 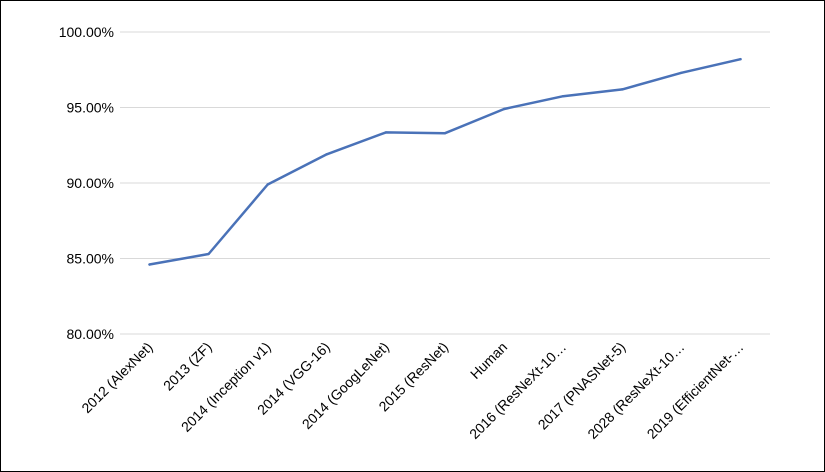 I want to click on x-tick-label: 2012 (AlexNet), so click(x=116, y=377).